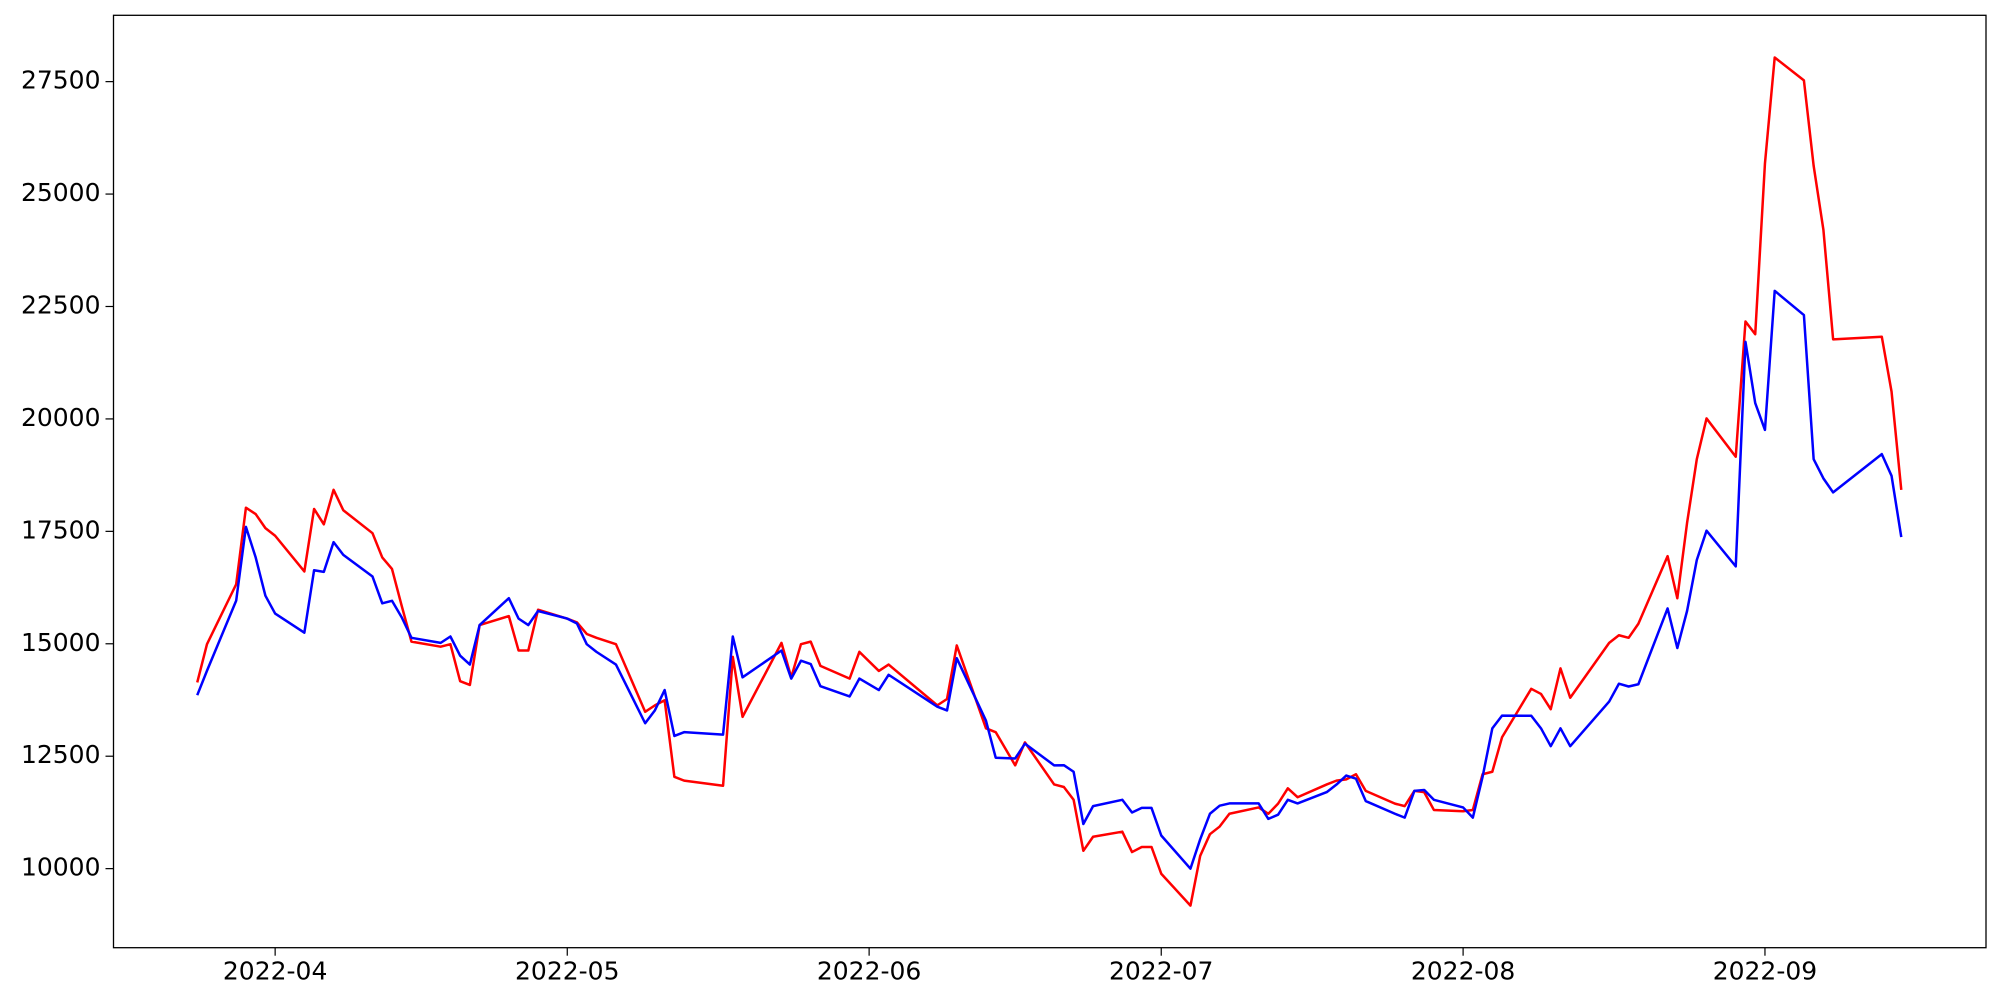 This screenshot has height=1000, width=2000. I want to click on y-tick-label: 27500, so click(61, 80).